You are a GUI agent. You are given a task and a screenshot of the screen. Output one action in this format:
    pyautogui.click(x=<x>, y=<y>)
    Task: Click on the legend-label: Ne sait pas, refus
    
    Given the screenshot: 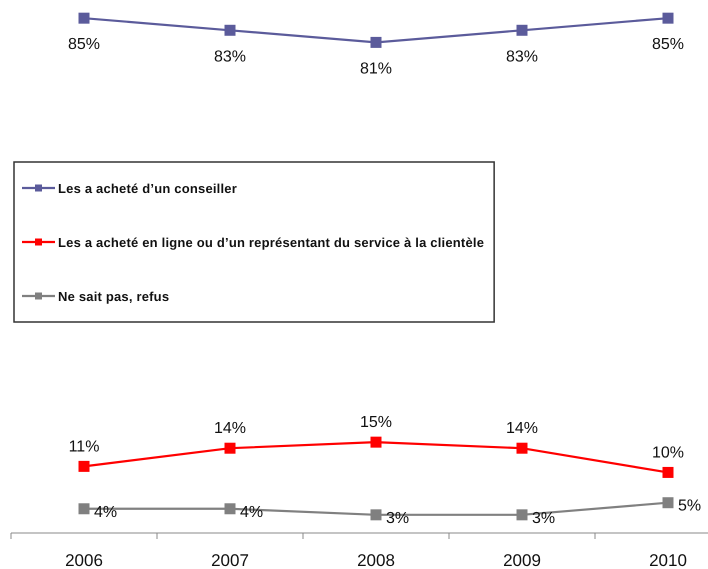 What is the action you would take?
    pyautogui.click(x=114, y=296)
    